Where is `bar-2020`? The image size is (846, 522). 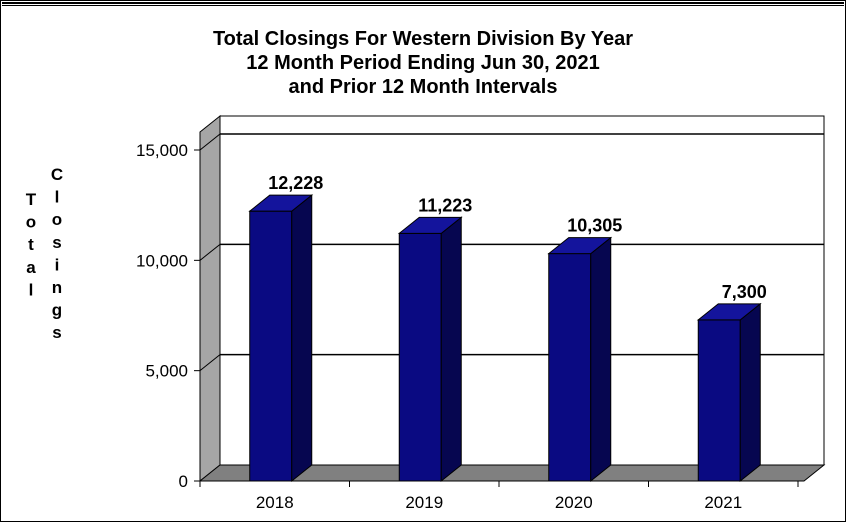 bar-2020 is located at coordinates (570, 367).